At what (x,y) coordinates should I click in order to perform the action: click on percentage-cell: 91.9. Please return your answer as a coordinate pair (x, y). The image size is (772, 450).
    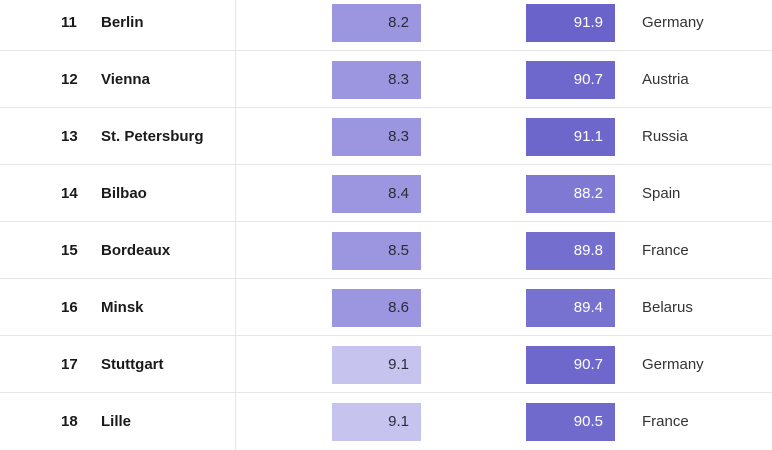
    Looking at the image, I should click on (570, 23).